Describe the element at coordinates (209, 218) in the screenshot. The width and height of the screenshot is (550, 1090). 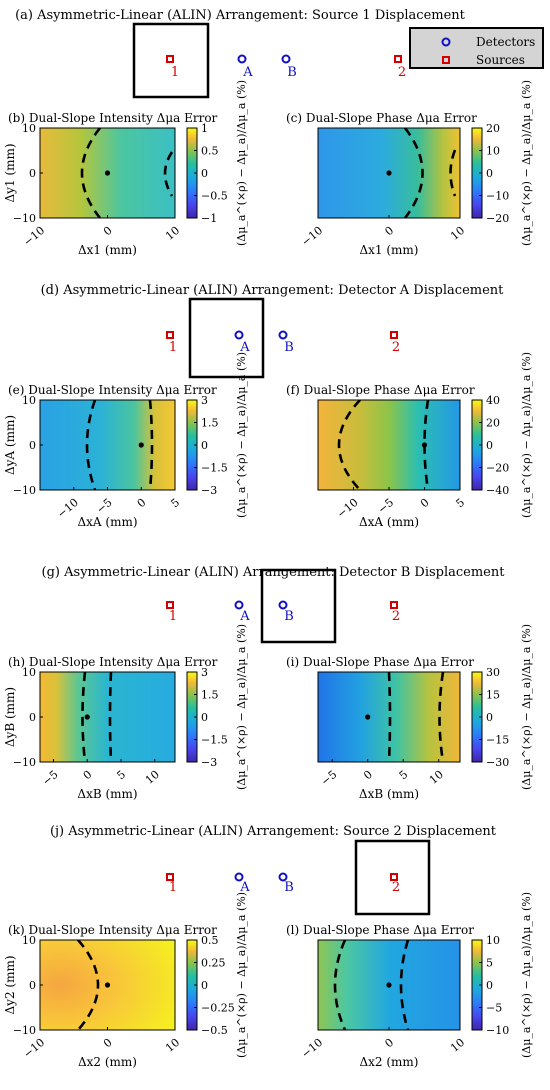
I see `colorbar-tick-label: −1` at that location.